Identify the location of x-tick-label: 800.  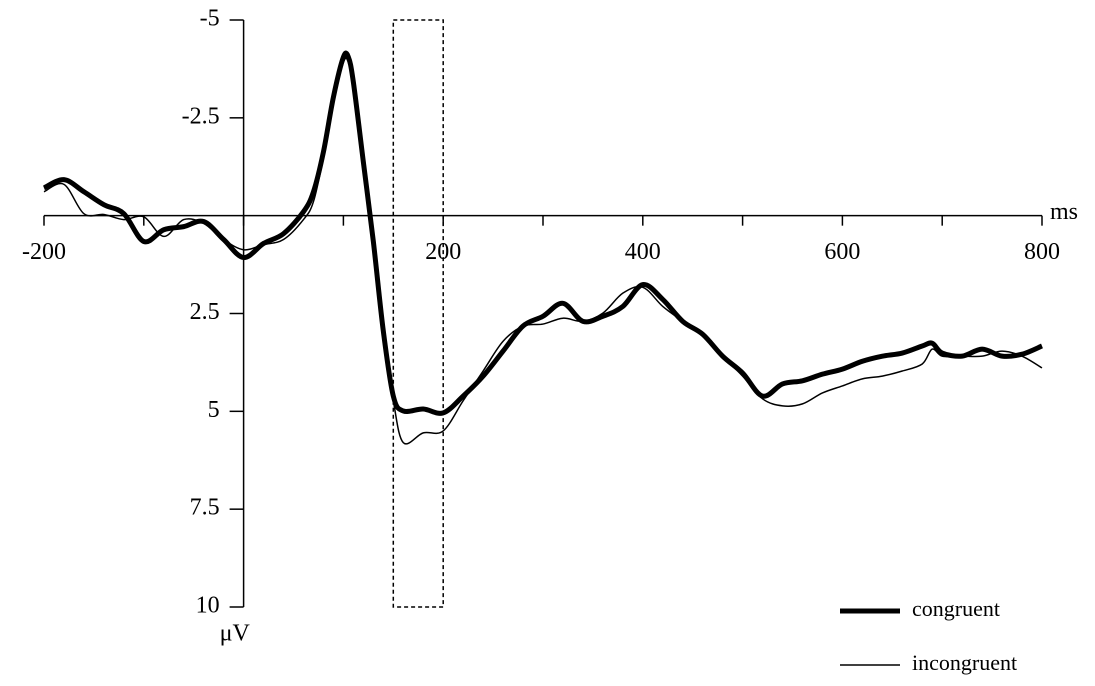
(1042, 252).